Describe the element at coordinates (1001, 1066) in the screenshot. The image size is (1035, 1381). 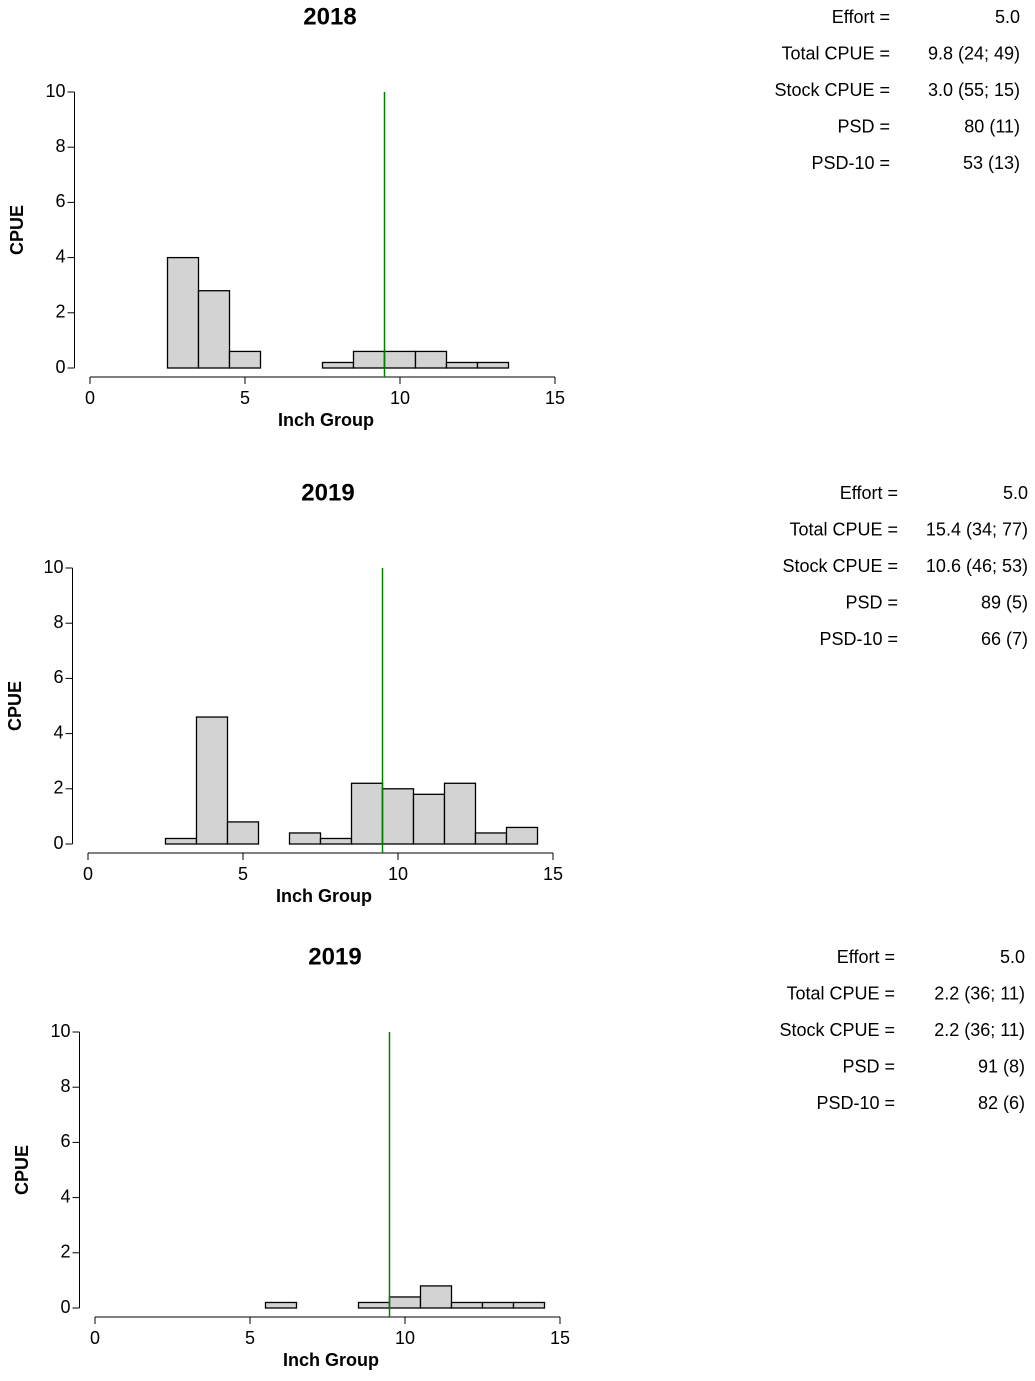
I see `stat-value: 91 (8)` at that location.